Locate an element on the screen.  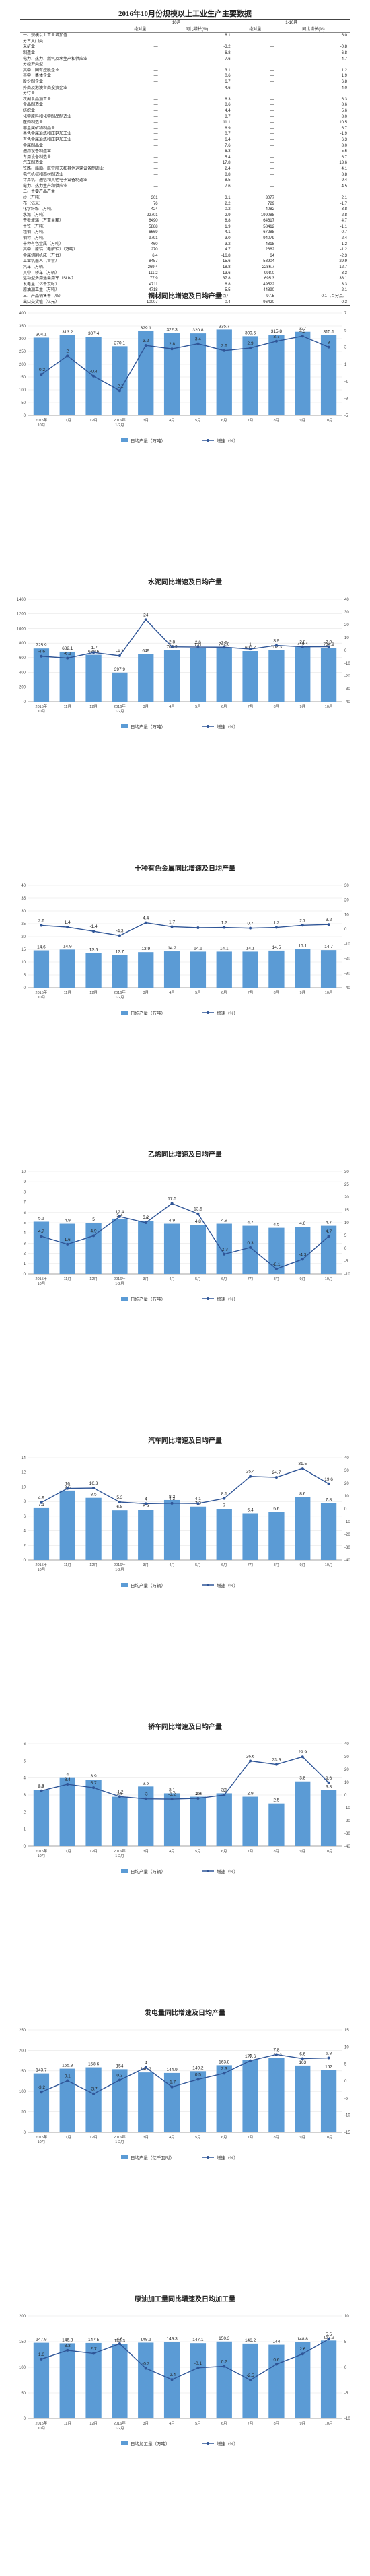
row-label: 食品制造业 is located at coordinates (33, 105).